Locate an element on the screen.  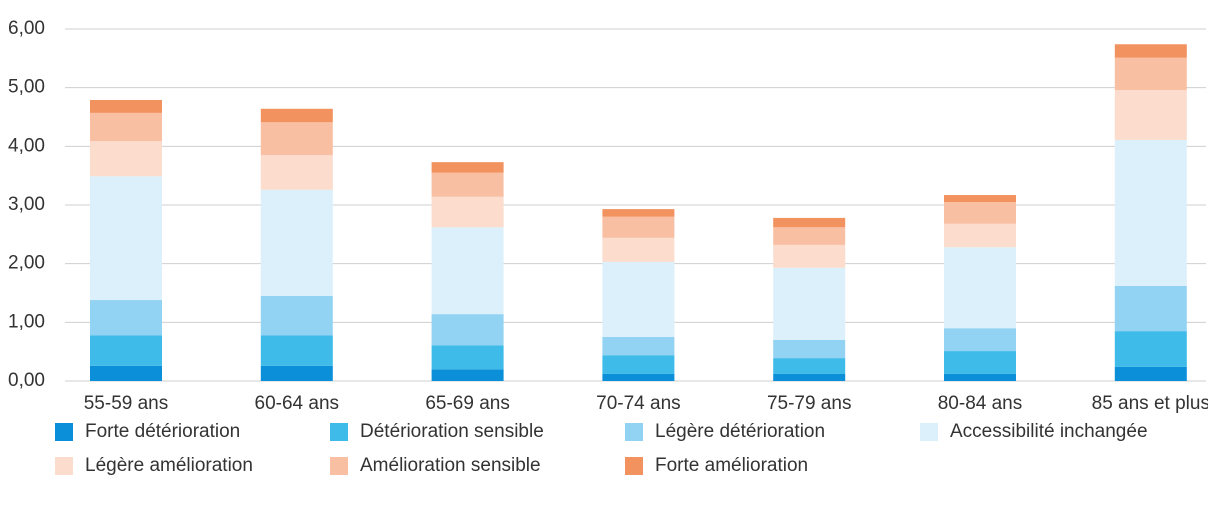
y-tick-label: 0,00 is located at coordinates (26, 380).